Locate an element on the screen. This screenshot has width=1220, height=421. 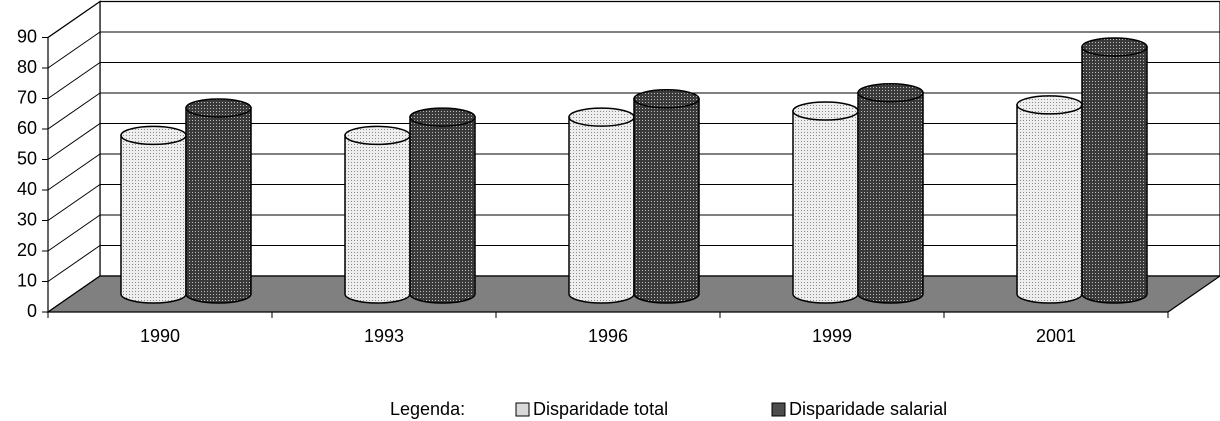
y-tick-label: 70 is located at coordinates (27, 97).